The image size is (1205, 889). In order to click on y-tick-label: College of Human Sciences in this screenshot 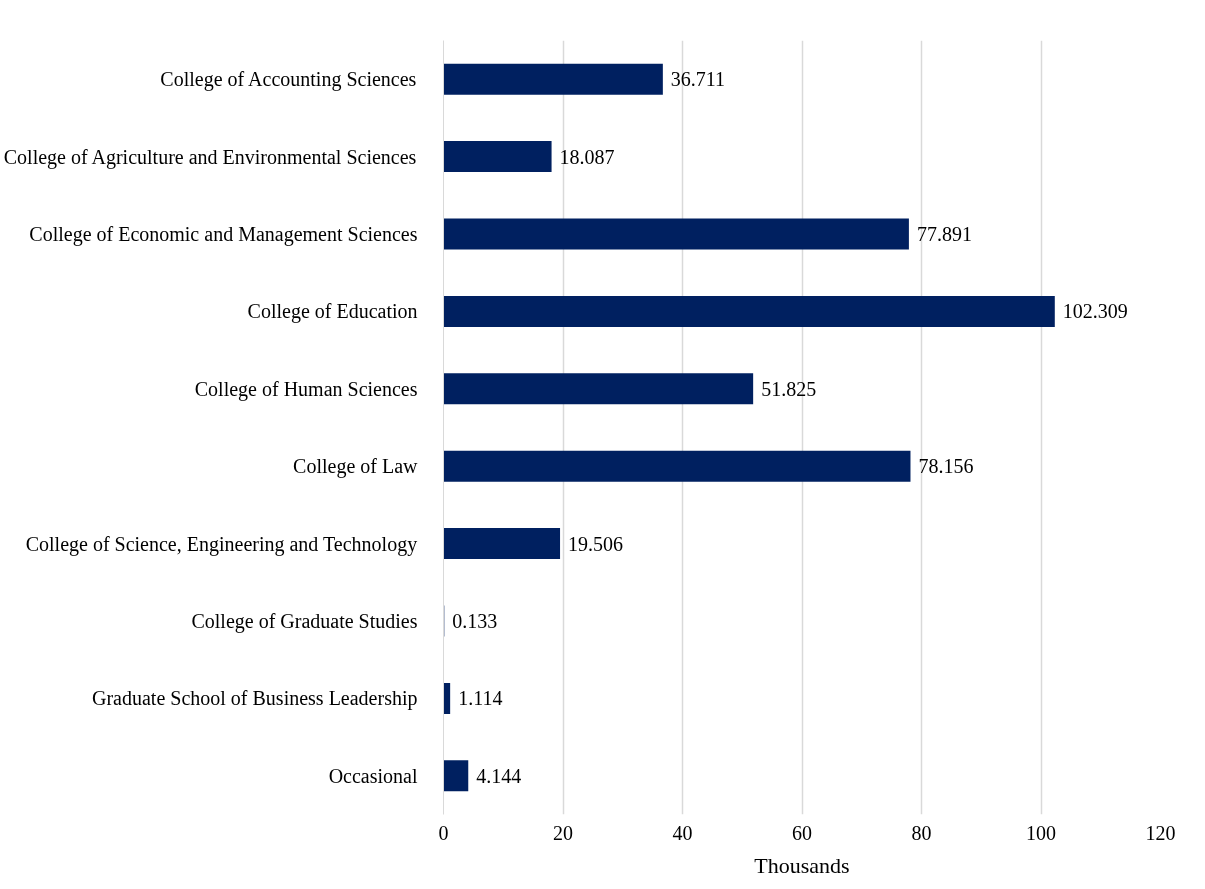, I will do `click(306, 389)`.